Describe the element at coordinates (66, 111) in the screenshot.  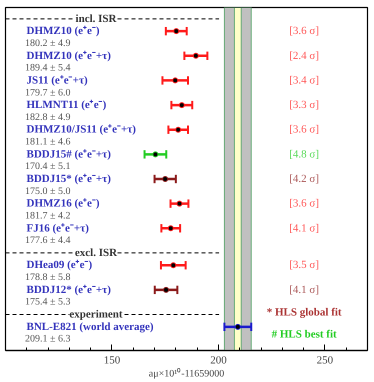
I see `y-tick-label: HLMNT11 (e⁺e⁻) 182.8 ± 4.9` at that location.